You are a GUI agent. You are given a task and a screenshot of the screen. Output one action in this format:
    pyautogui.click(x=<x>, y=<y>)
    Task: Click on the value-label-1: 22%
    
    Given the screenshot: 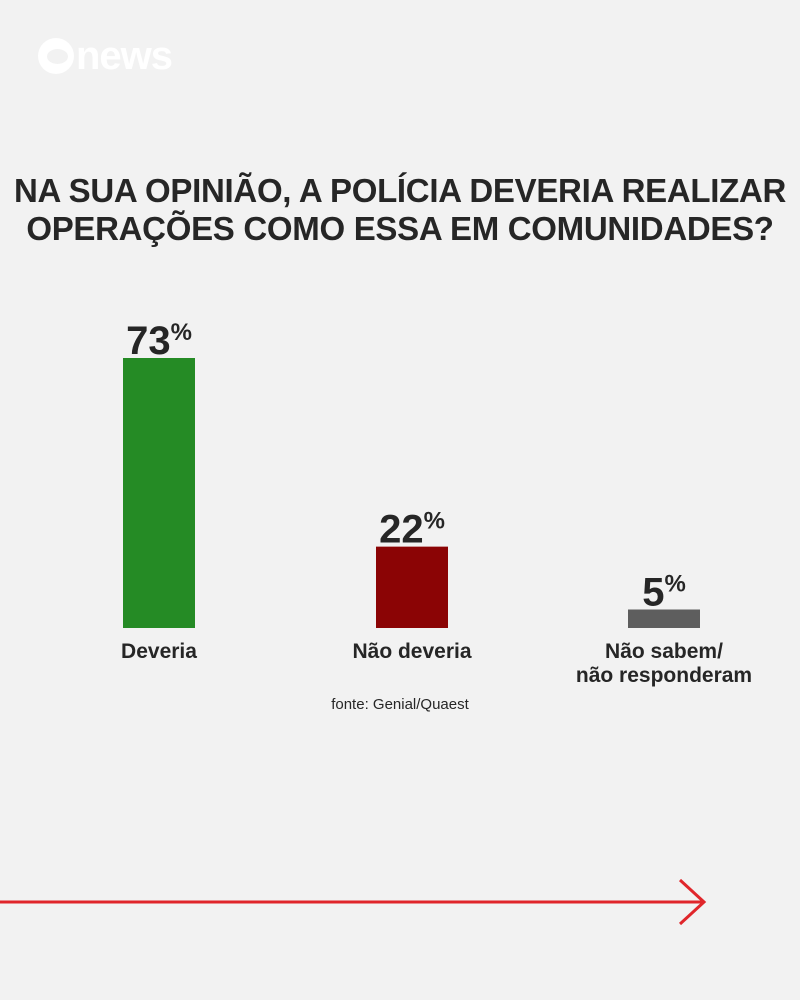 What is the action you would take?
    pyautogui.click(x=412, y=530)
    